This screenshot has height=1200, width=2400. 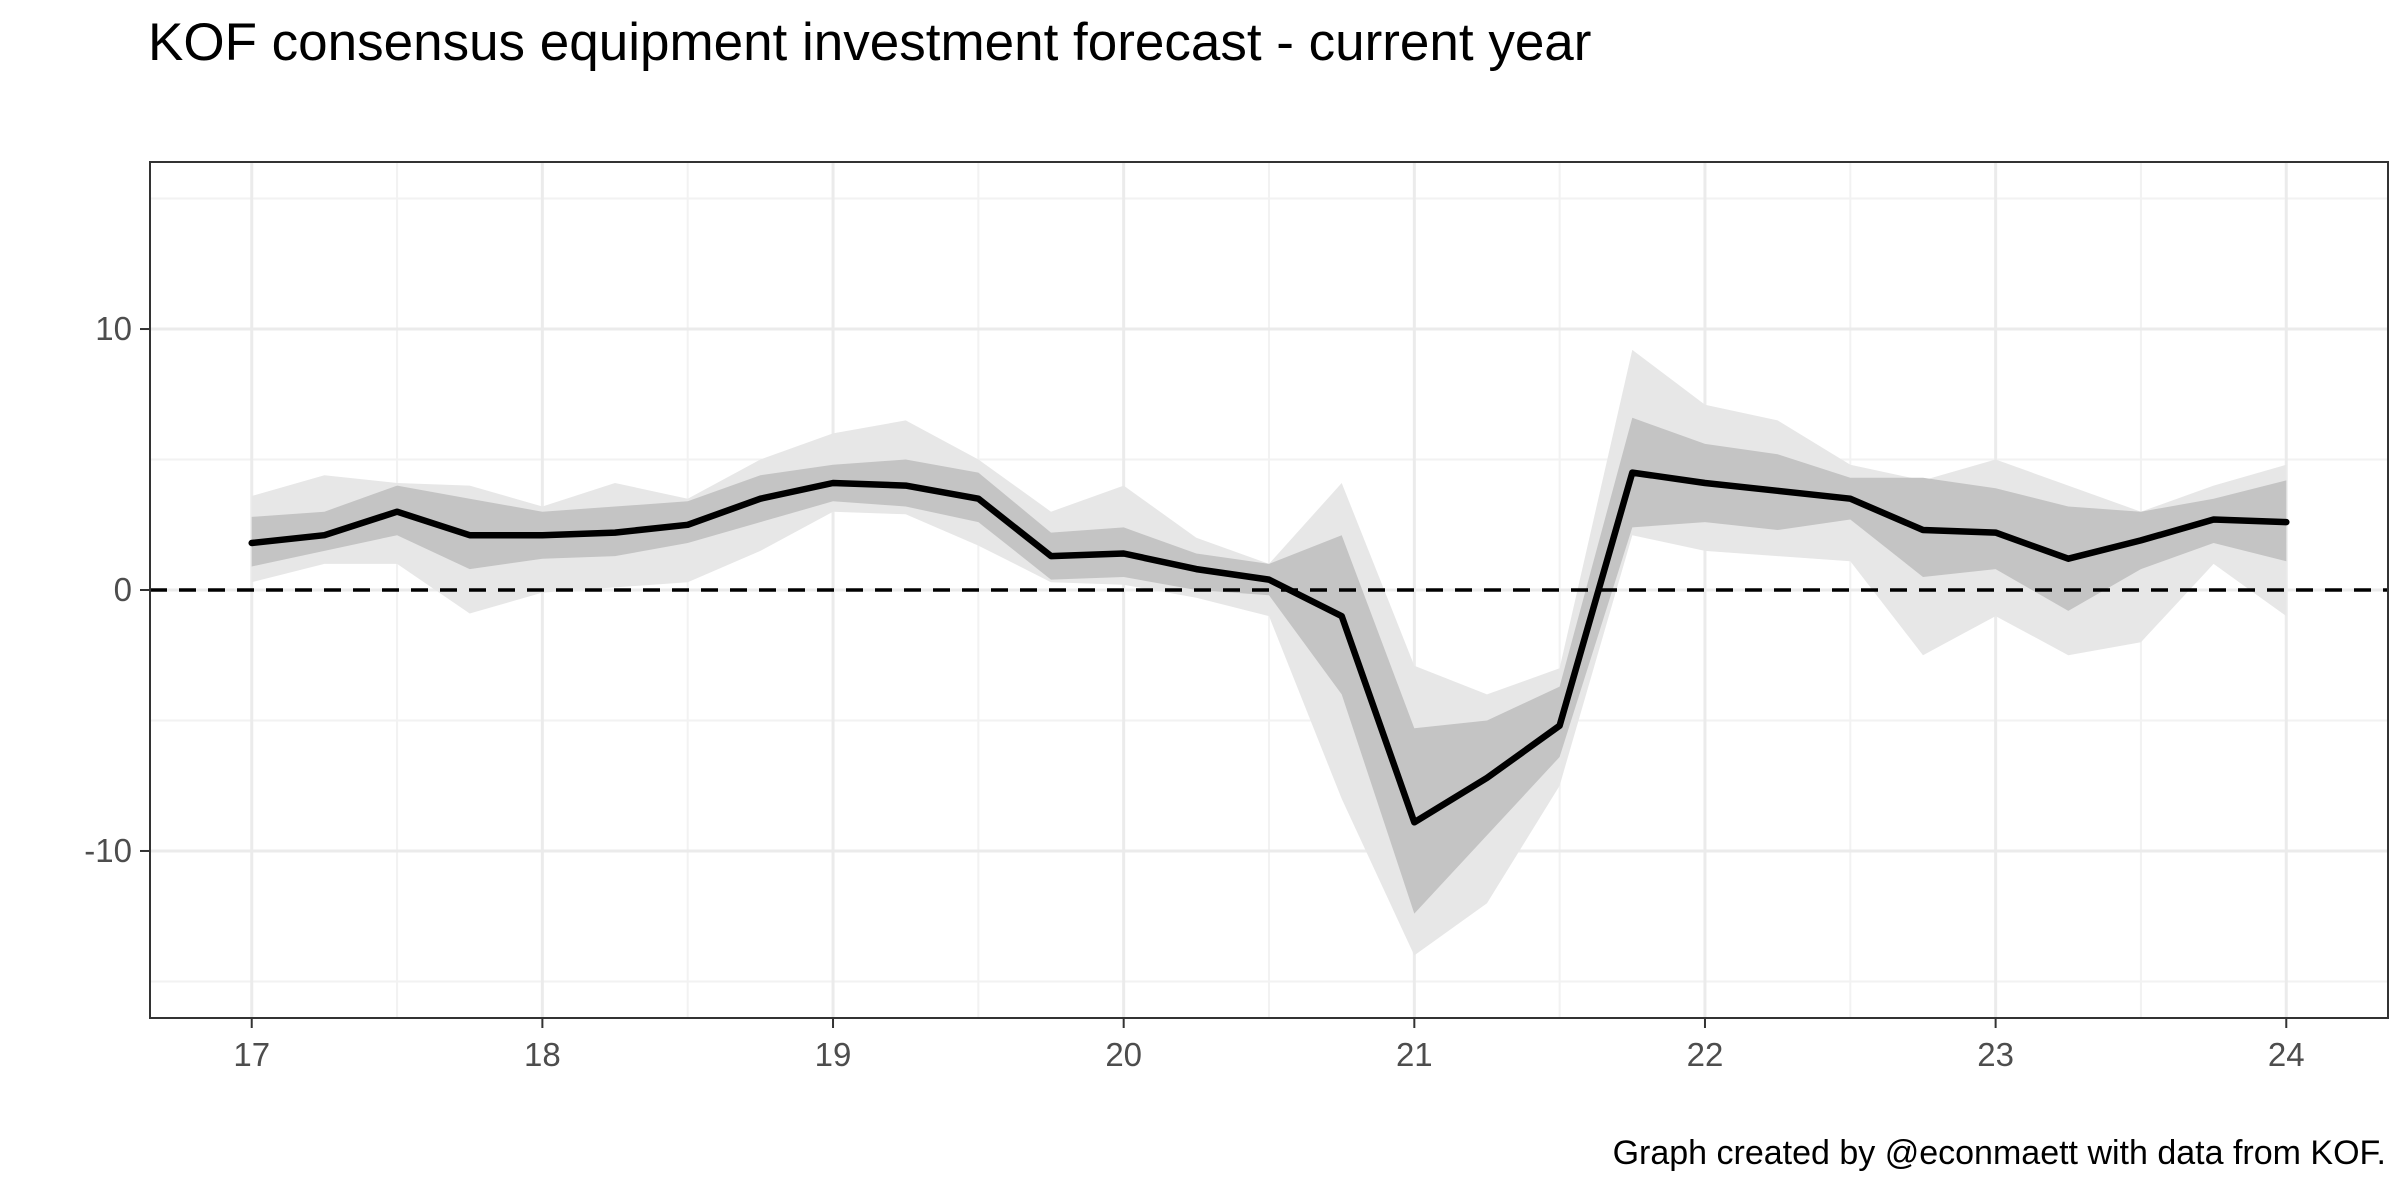 I want to click on y-tick-label: -10, so click(x=108, y=850).